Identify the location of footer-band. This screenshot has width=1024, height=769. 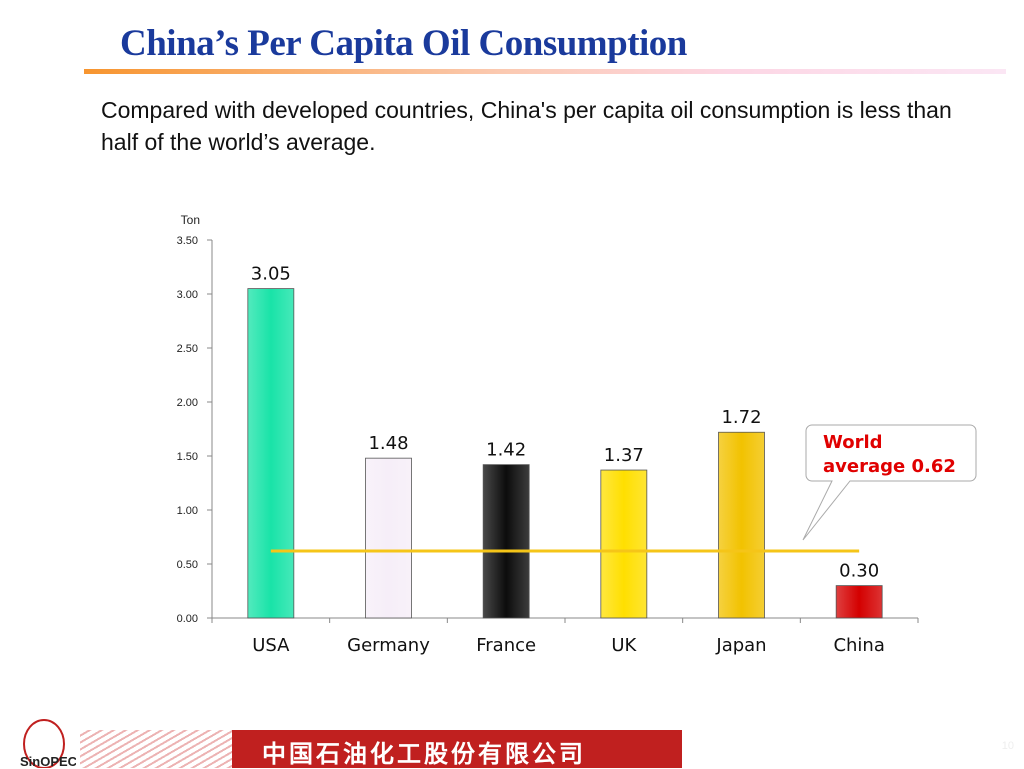
(457, 749).